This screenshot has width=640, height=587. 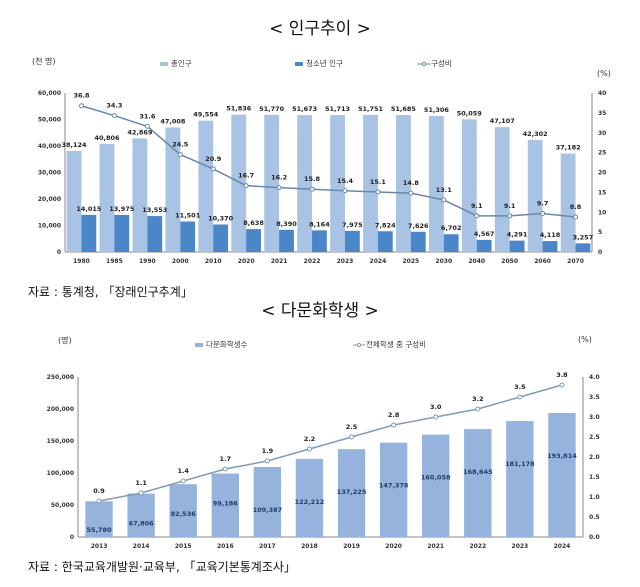 I want to click on ratio-label: 1.4, so click(x=183, y=471).